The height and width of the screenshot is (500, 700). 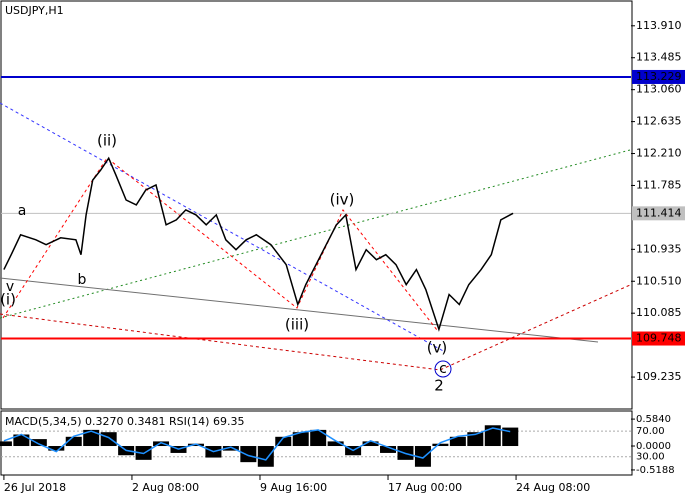 What do you see at coordinates (124, 421) in the screenshot?
I see `indicator-title: MACD(5,34,5) 0.3270 0.3481 RSI(14) 69.35` at bounding box center [124, 421].